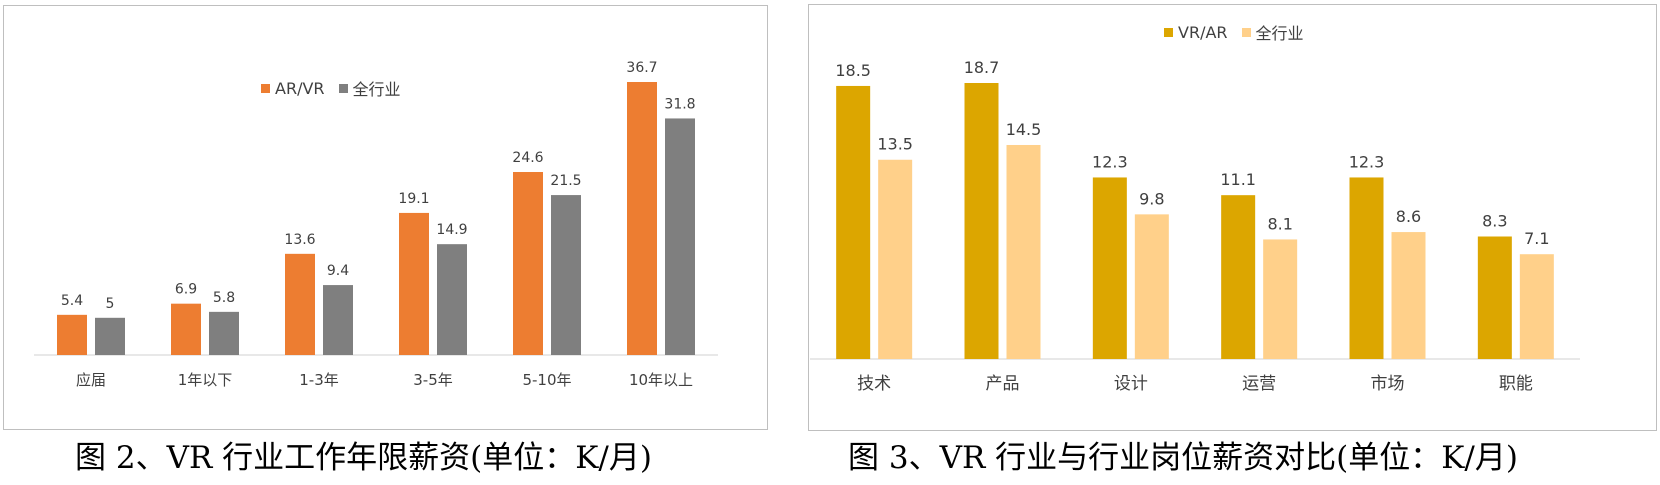 Image resolution: width=1660 pixels, height=485 pixels. Describe the element at coordinates (186, 290) in the screenshot. I see `data-label: 6.9` at that location.